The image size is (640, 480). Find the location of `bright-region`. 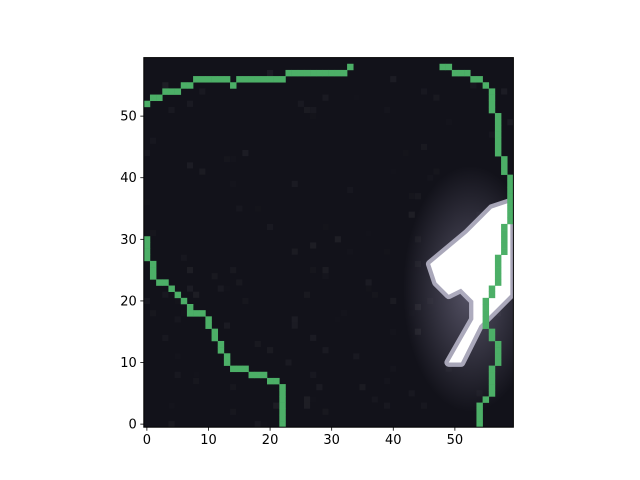

bright-region is located at coordinates (458, 289).